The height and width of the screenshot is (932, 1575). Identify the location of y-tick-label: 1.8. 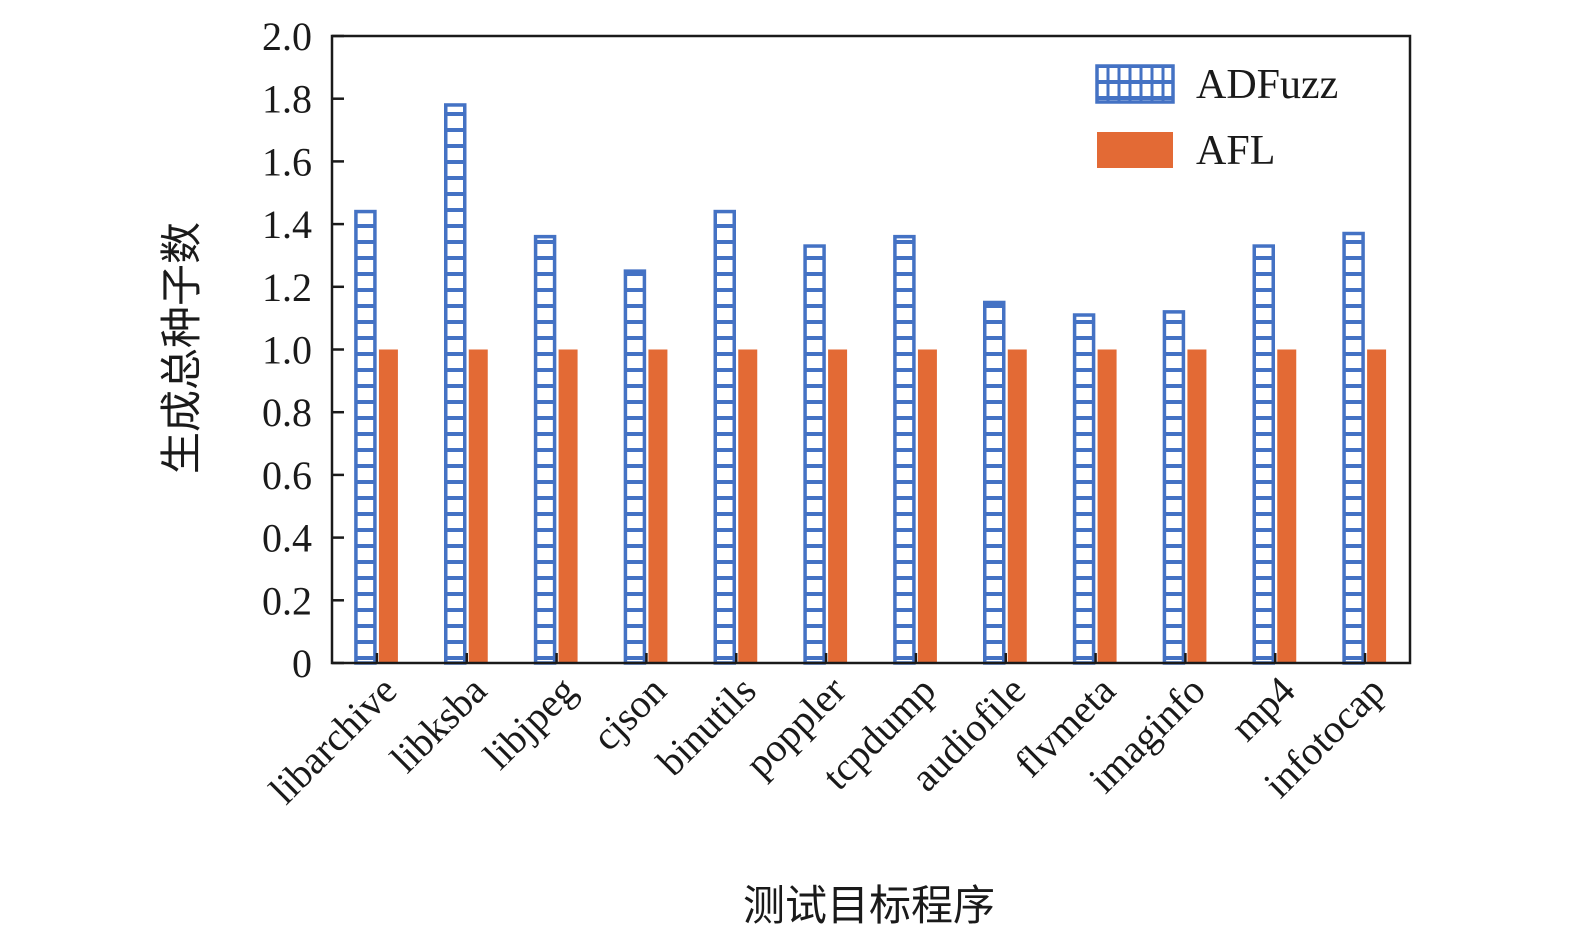
(287, 99).